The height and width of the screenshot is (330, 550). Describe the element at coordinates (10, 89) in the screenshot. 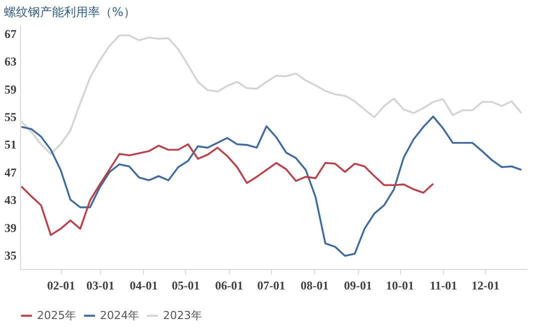

I see `y-tick-label: 59` at that location.